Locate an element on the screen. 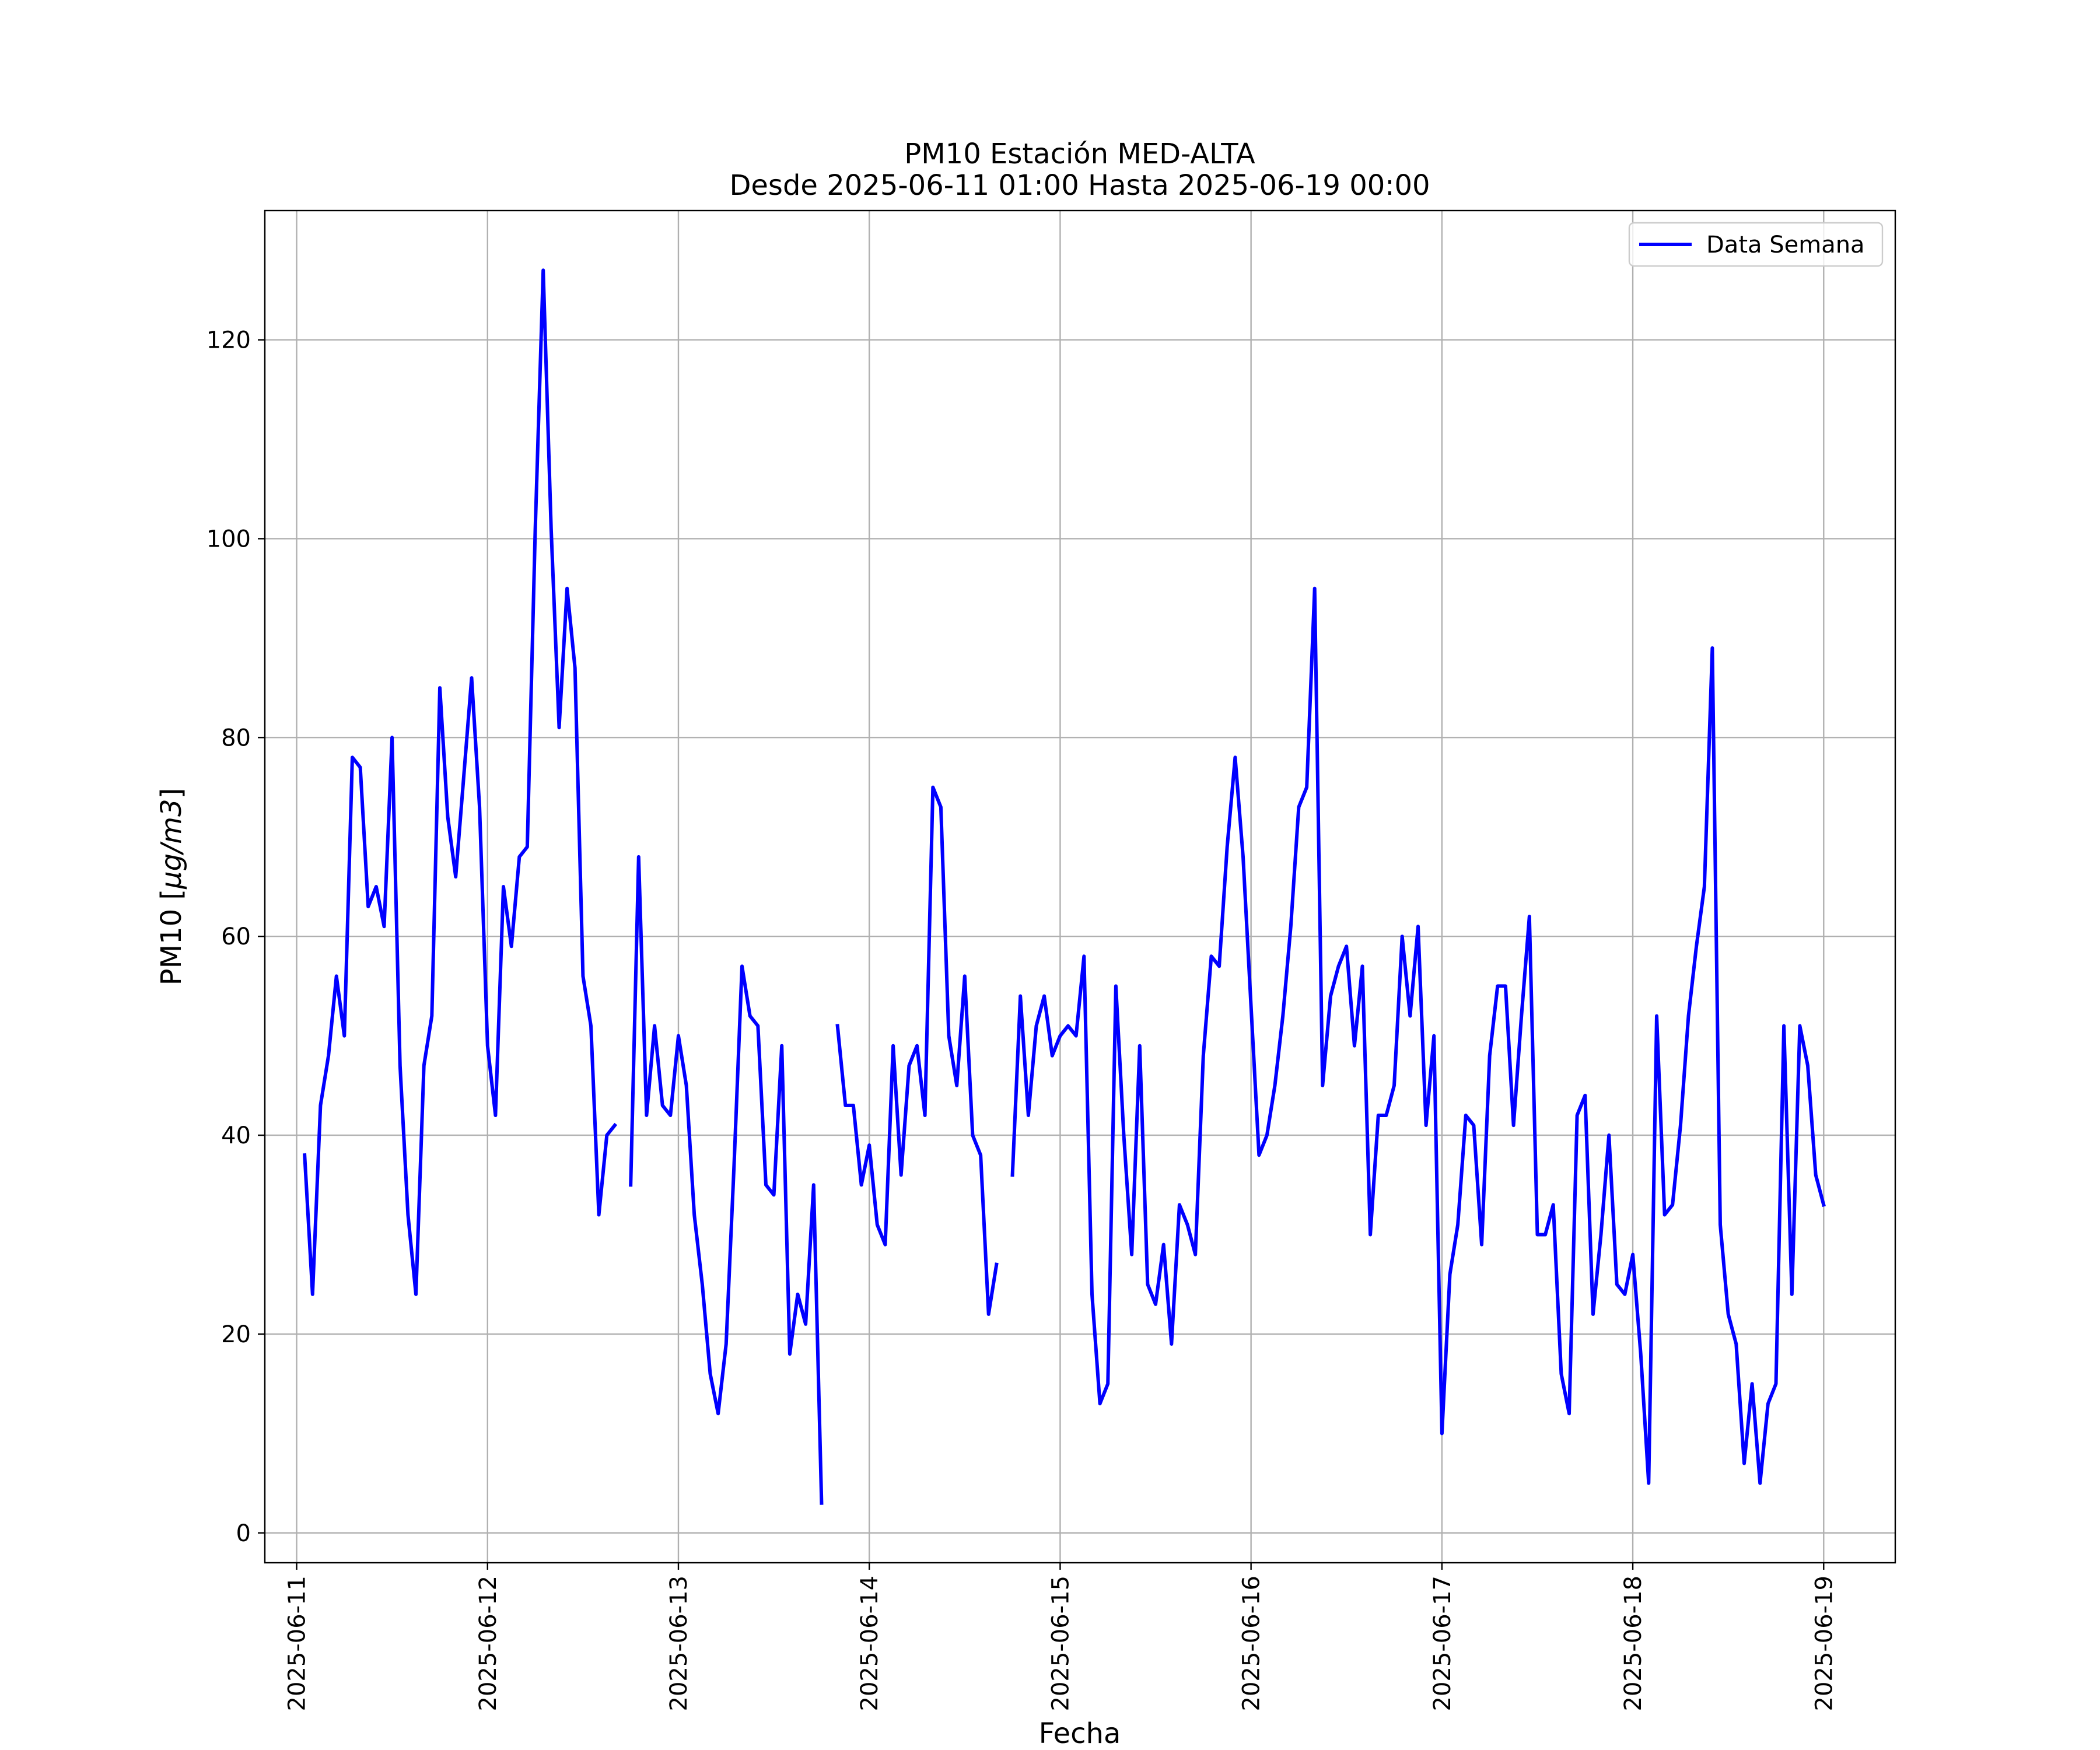 This screenshot has width=2100, height=1750. x-tick-label: 2025-06-13 is located at coordinates (679, 1643).